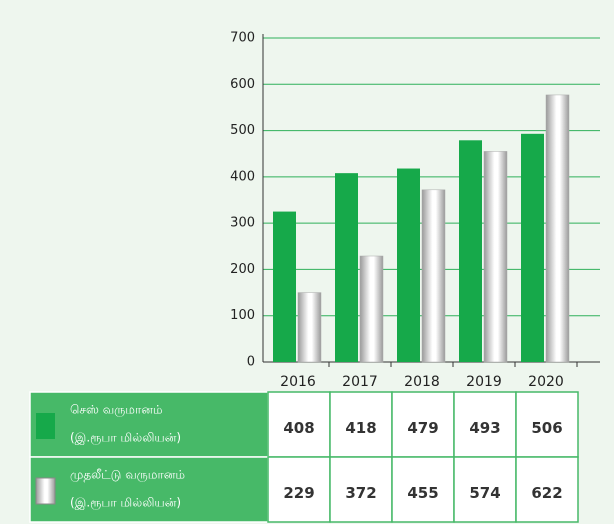  Describe the element at coordinates (422, 493) in the screenshot. I see `cell-value: 455` at that location.